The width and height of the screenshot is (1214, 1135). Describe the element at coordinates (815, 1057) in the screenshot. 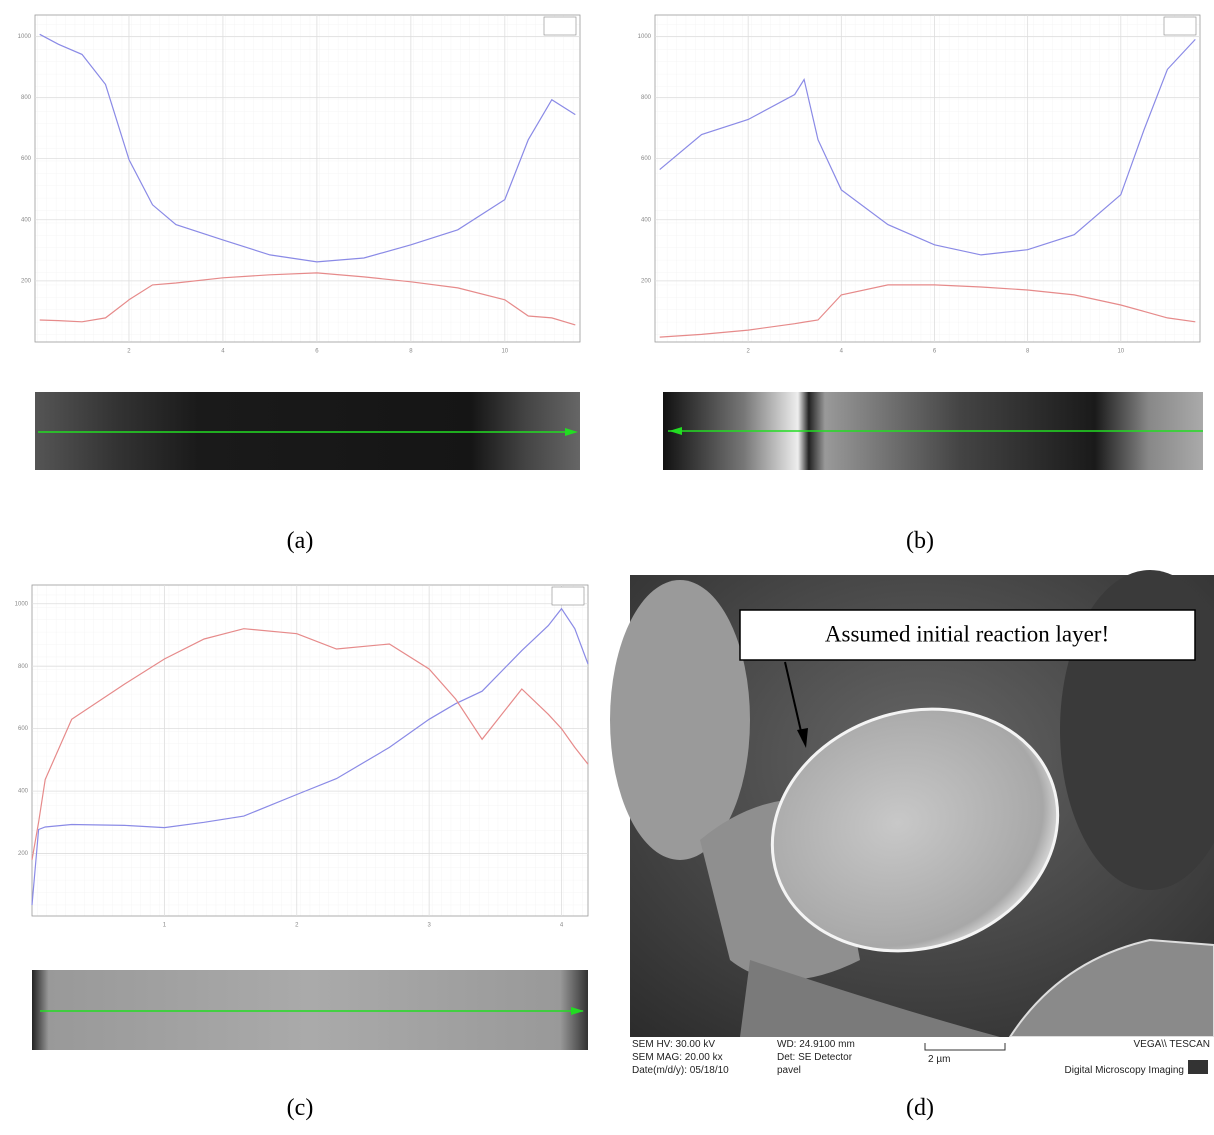

I see `sem-info: Det: SE Detector` at that location.